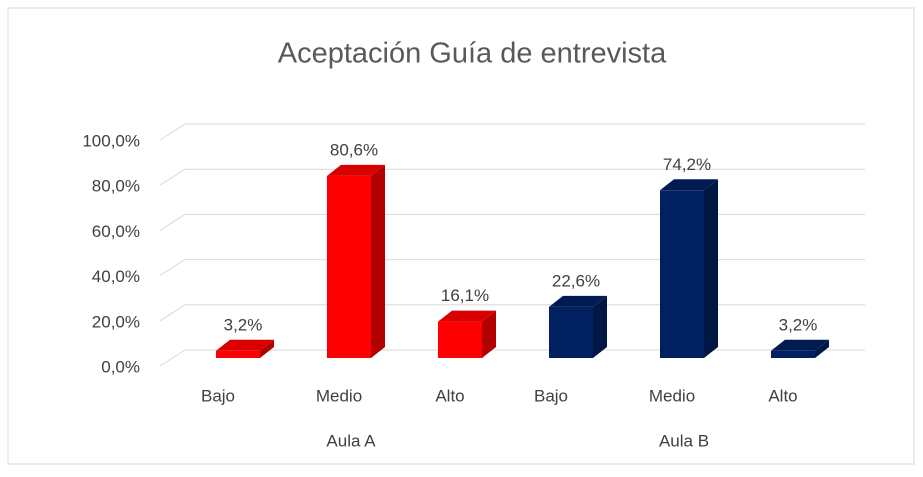 This screenshot has height=477, width=923. What do you see at coordinates (111, 140) in the screenshot?
I see `y-tick-label: 100,0%` at bounding box center [111, 140].